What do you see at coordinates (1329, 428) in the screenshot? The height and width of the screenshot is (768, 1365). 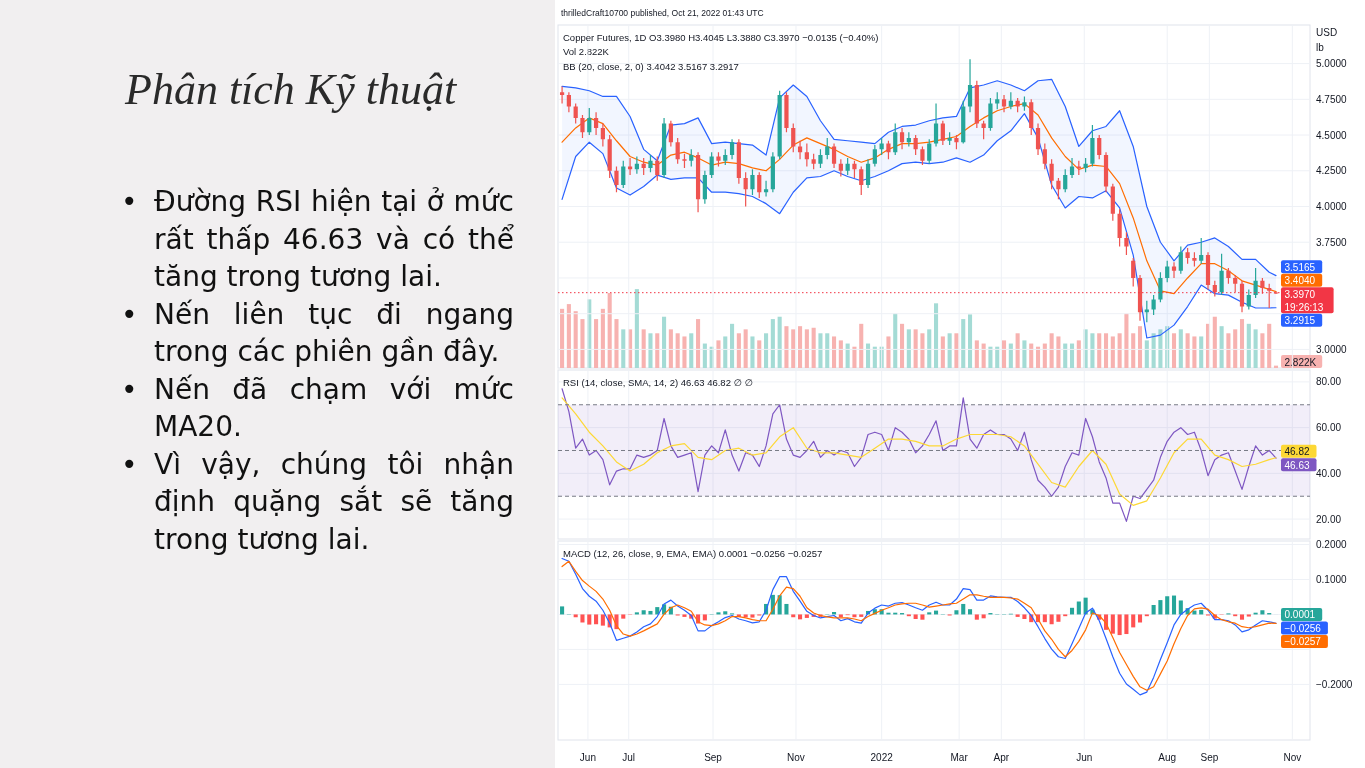 I see `y-tick-label: 60.00` at bounding box center [1329, 428].